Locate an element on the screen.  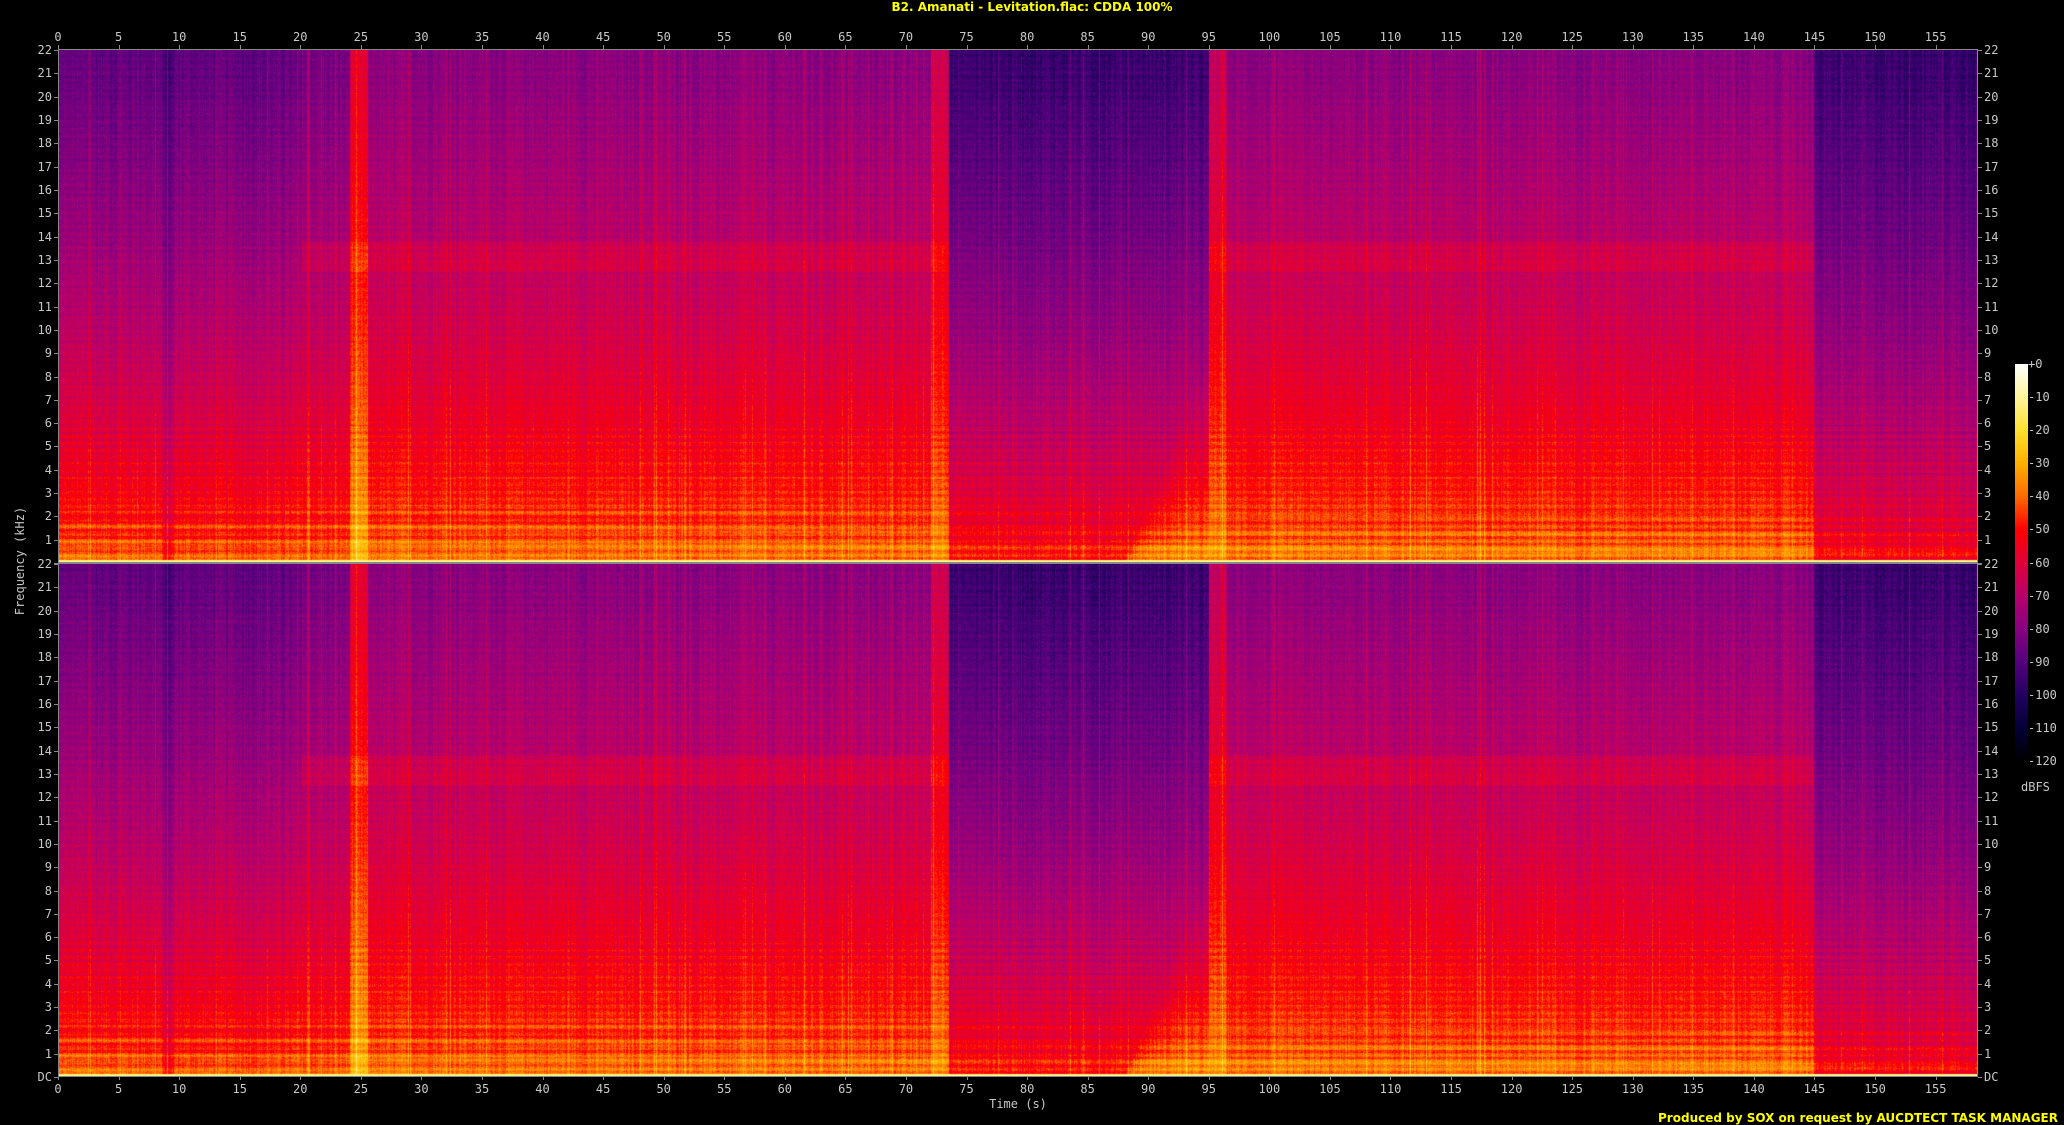
y-tick-label-left: 7 is located at coordinates (48, 399).